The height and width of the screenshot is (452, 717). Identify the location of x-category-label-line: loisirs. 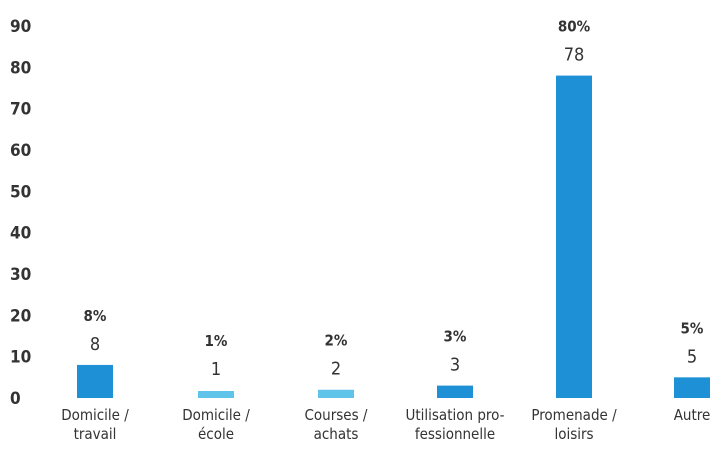
(573, 434).